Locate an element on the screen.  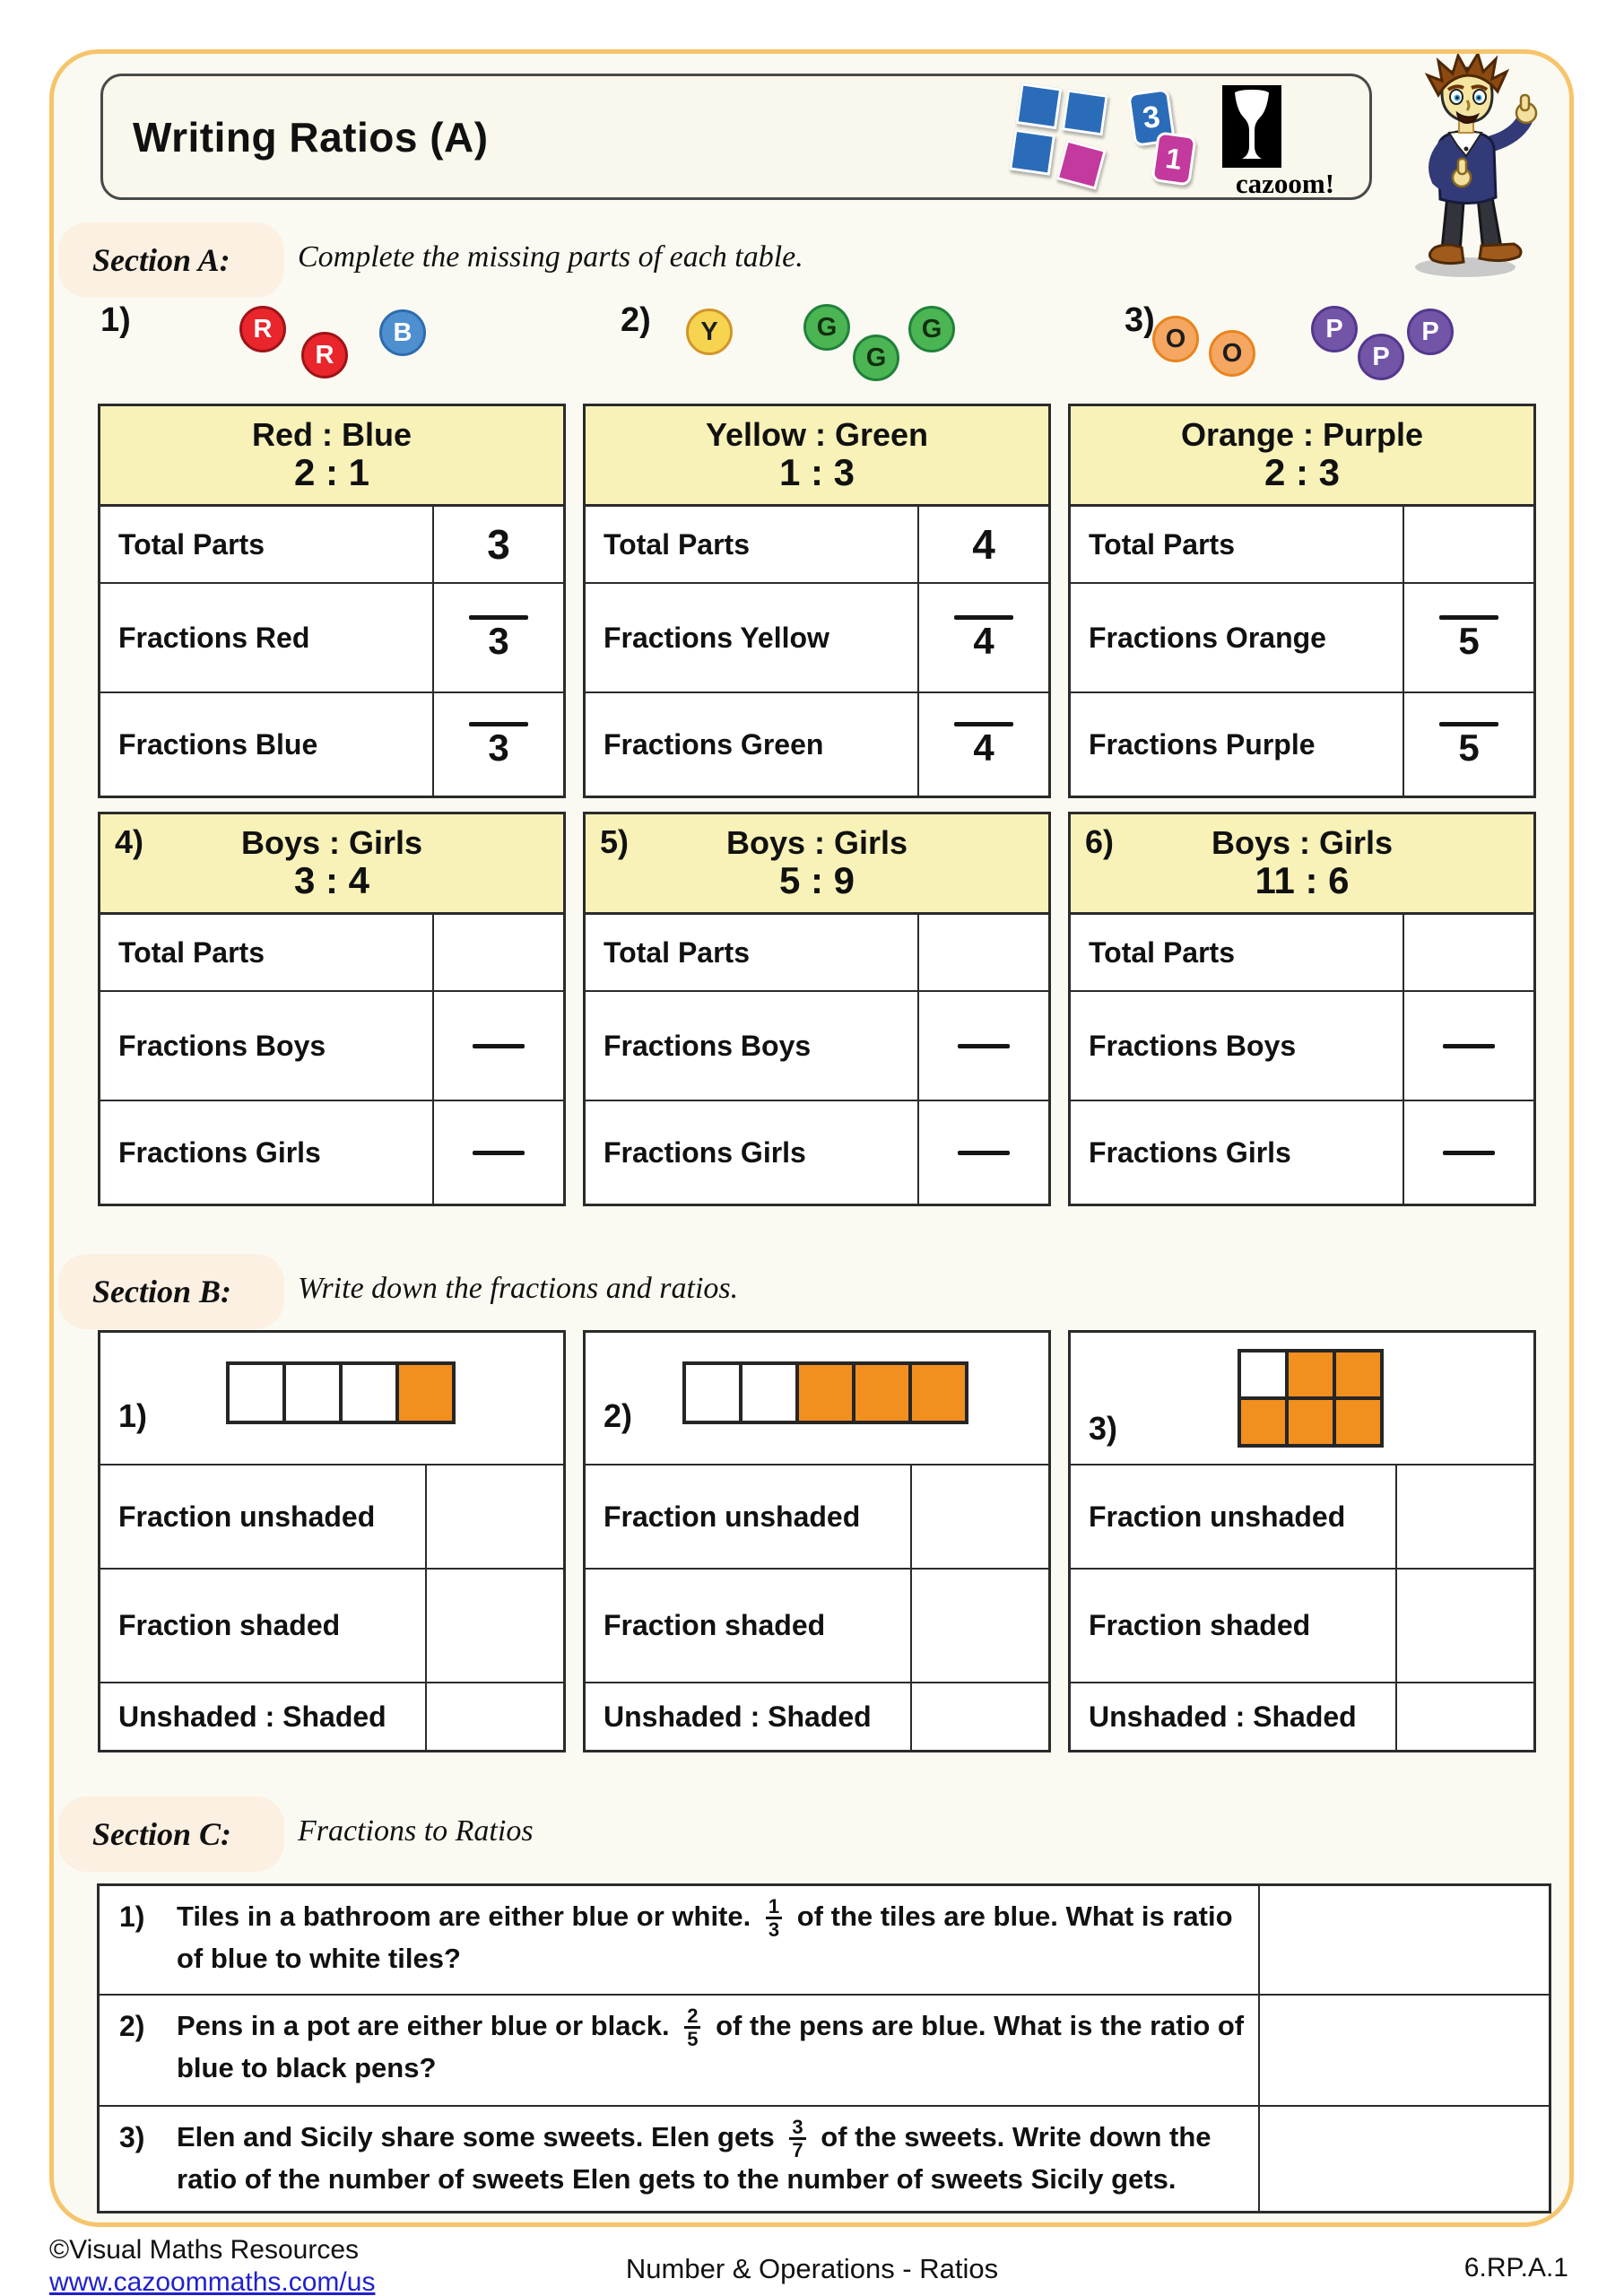
answer-cell: 5 is located at coordinates (1468, 744).